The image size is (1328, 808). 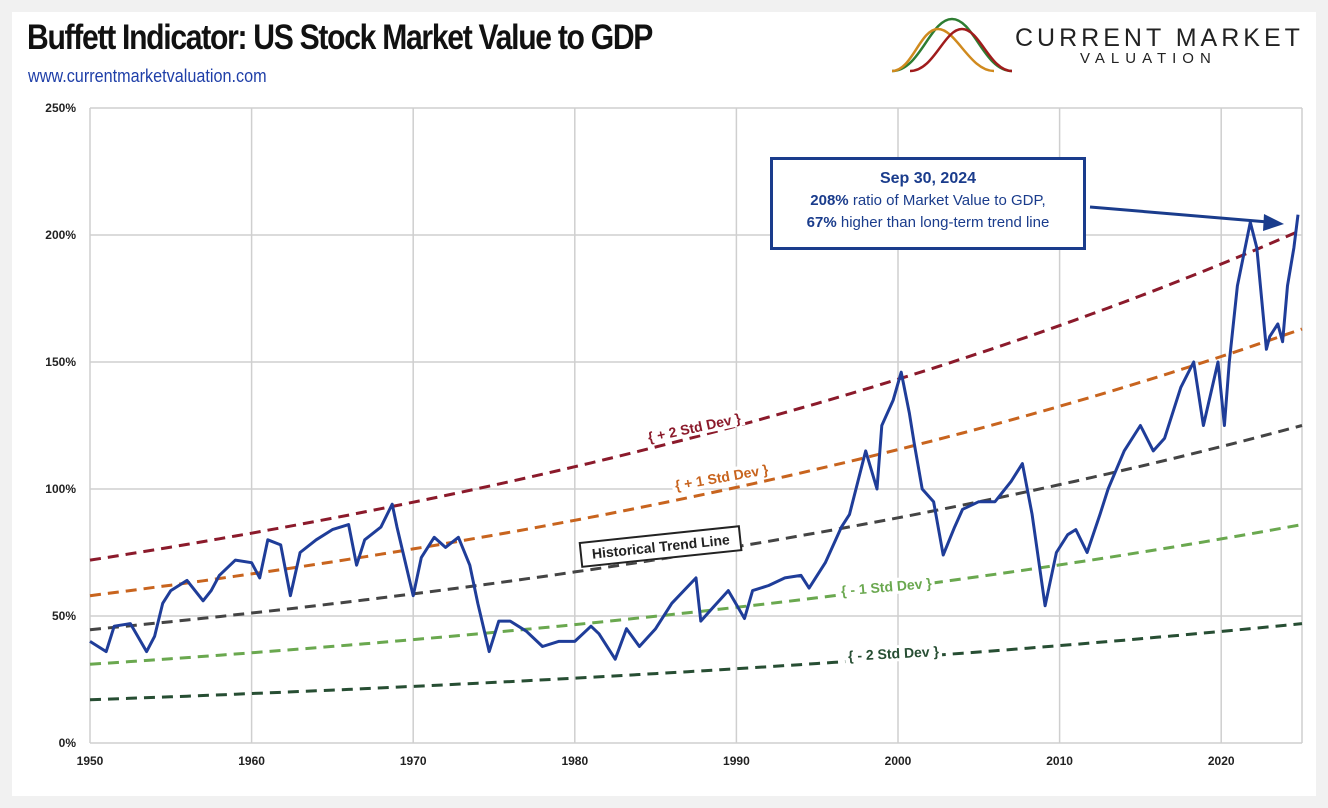 I want to click on annotation-arrowhead, so click(x=1273, y=222).